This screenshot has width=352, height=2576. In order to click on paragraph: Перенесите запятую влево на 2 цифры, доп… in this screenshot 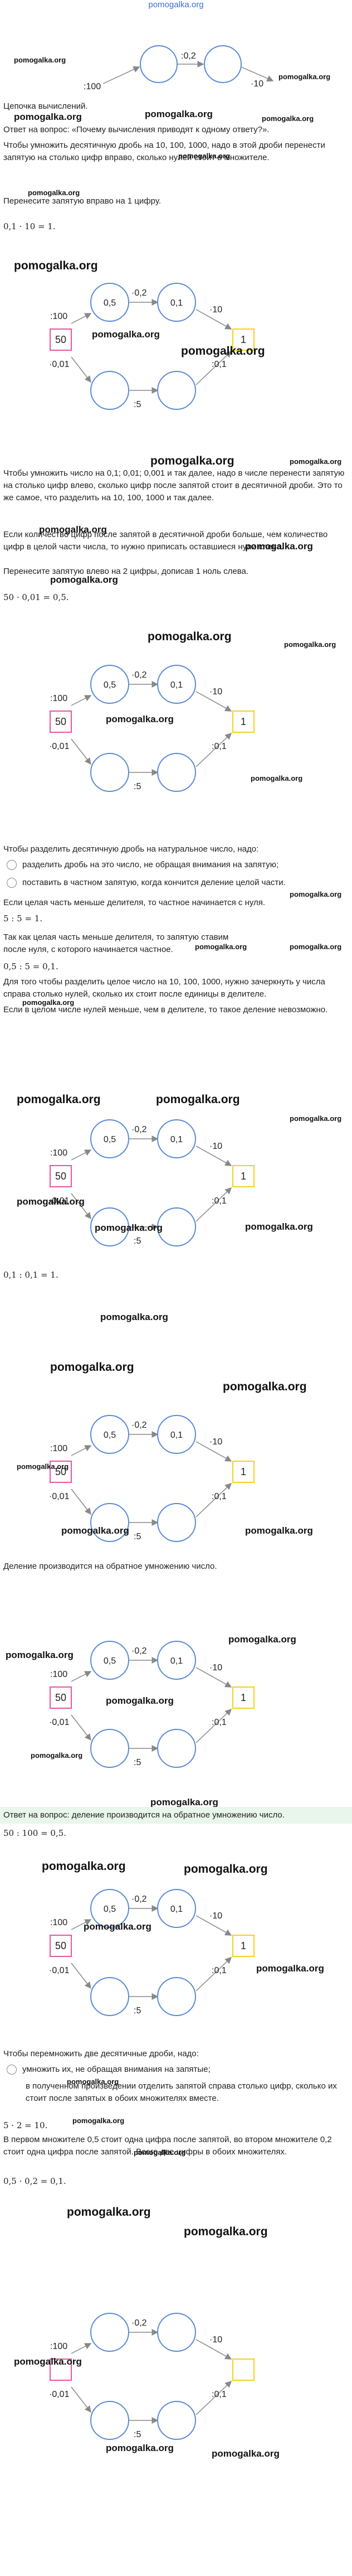, I will do `click(126, 572)`.